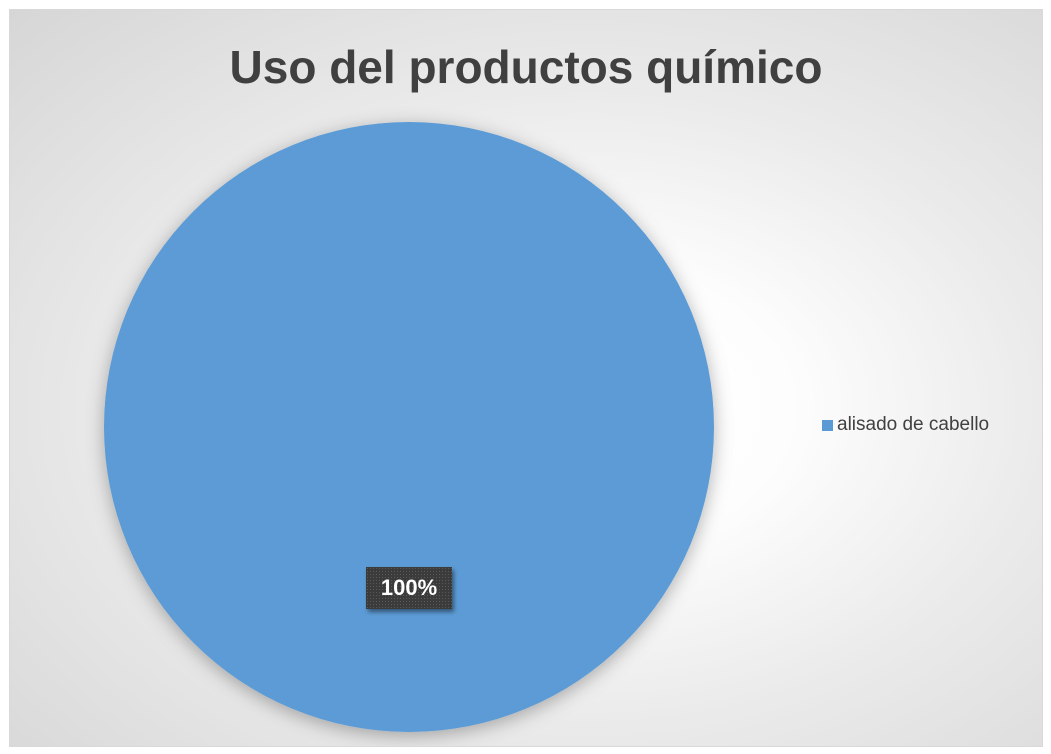 This screenshot has width=1051, height=754. I want to click on chart-title: Uso del productos químico, so click(526, 67).